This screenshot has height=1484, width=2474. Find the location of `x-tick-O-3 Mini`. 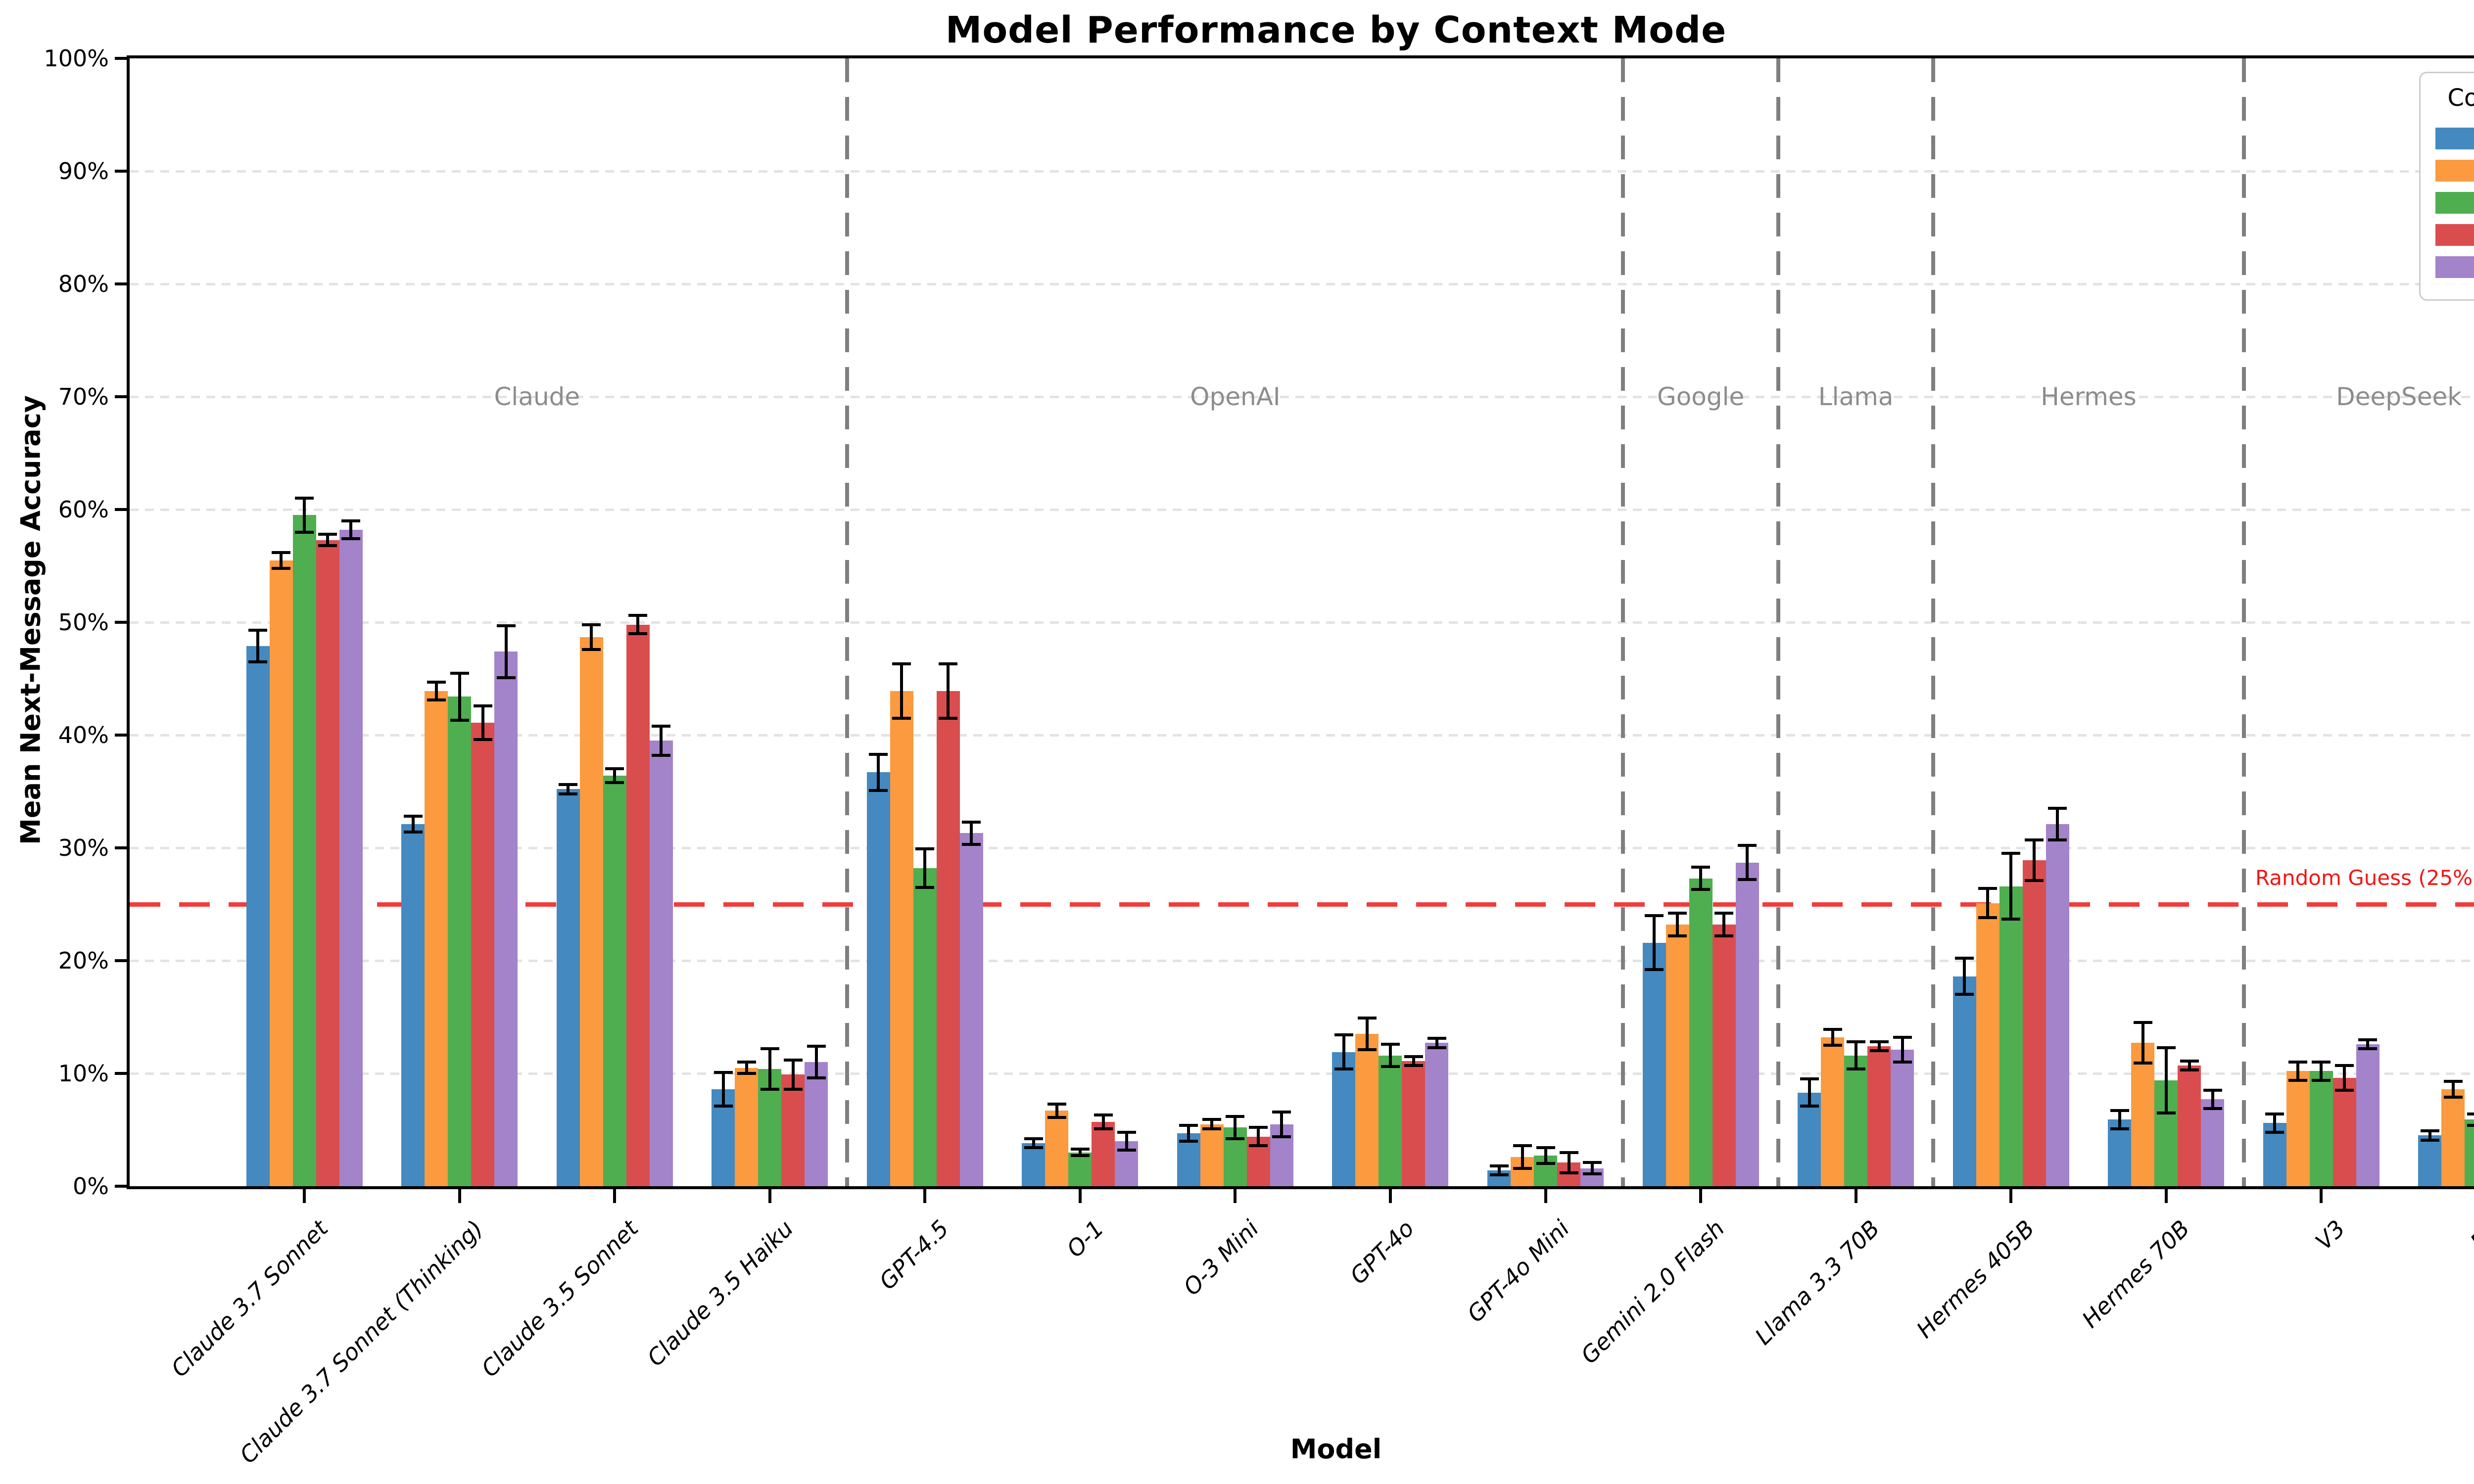

x-tick-O-3 Mini is located at coordinates (1235, 1196).